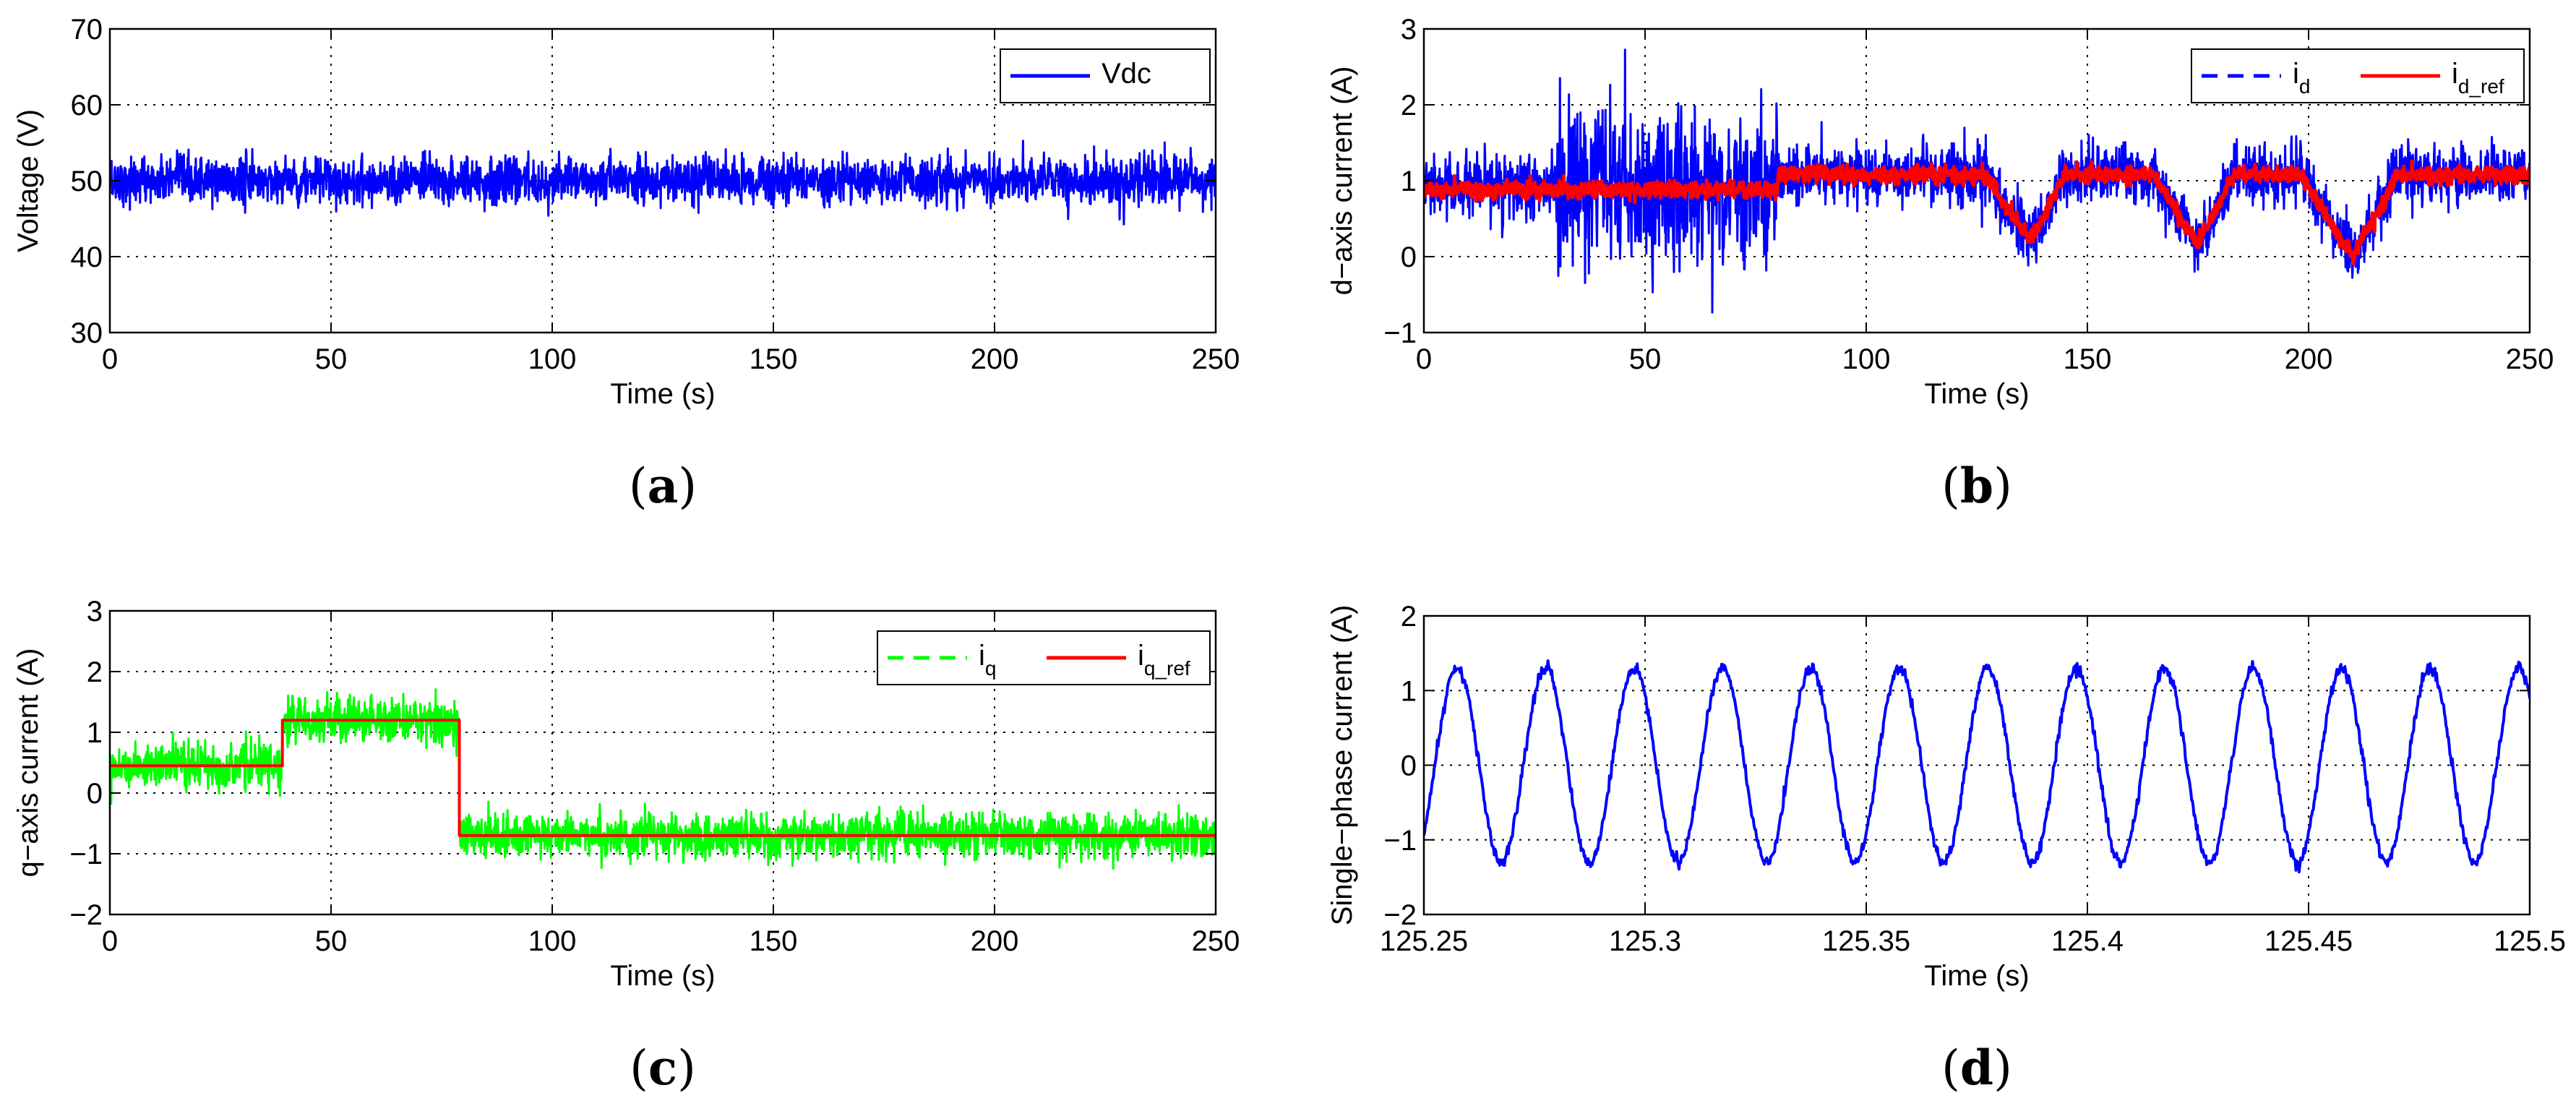  I want to click on x-tick-label: 125.3, so click(1645, 941).